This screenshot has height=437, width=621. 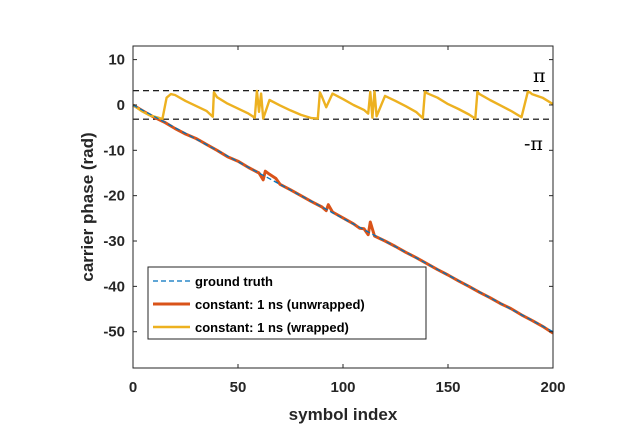 I want to click on legend-label-1: constant: 1 ns (unwrapped), so click(x=280, y=304).